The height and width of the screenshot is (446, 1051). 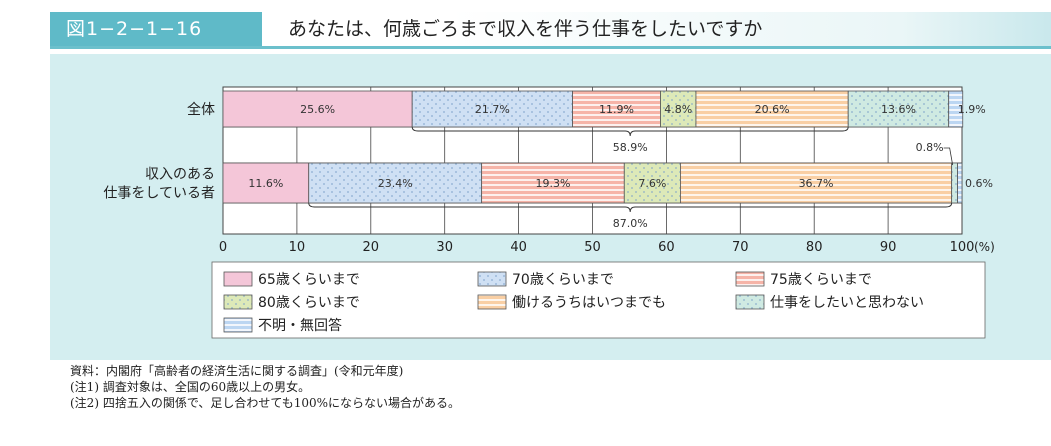 What do you see at coordinates (159, 194) in the screenshot?
I see `category-label: 仕事をしている者` at bounding box center [159, 194].